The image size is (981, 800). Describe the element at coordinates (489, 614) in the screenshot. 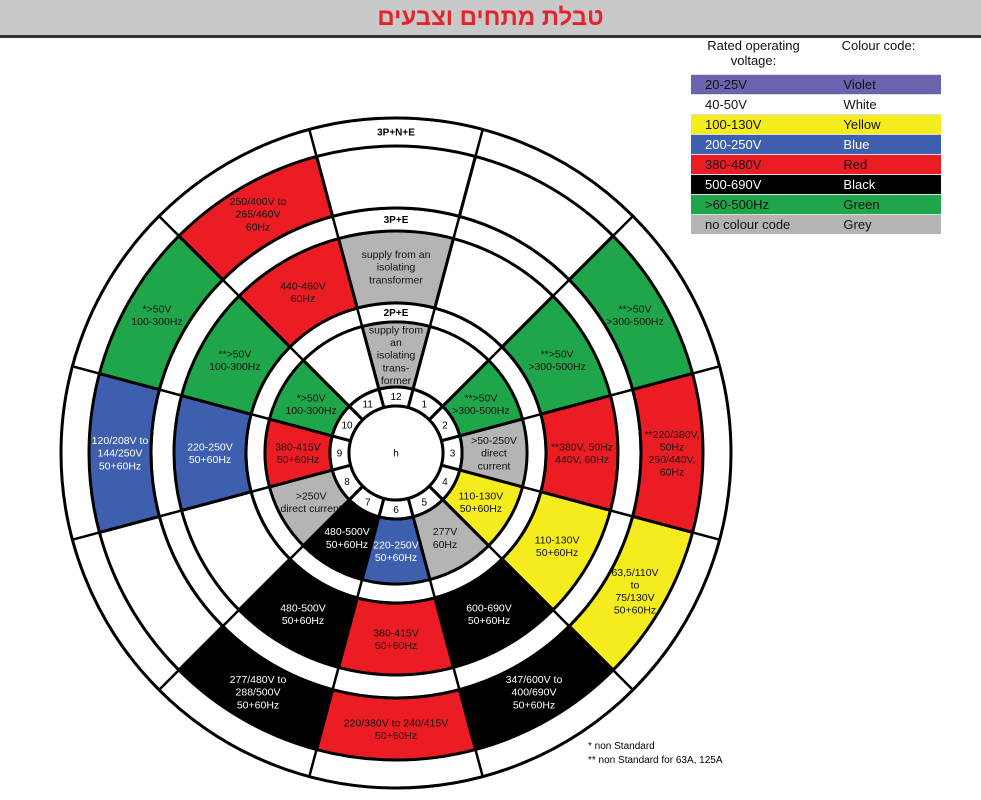

I see `sector-label: 600-690V 50+60Hz` at that location.